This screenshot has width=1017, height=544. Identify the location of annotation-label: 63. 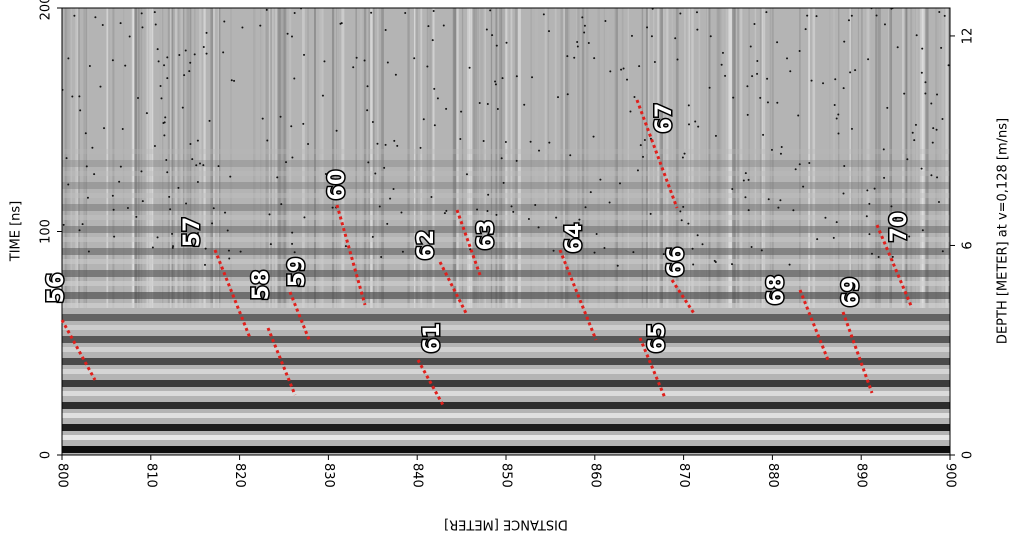
(486, 235).